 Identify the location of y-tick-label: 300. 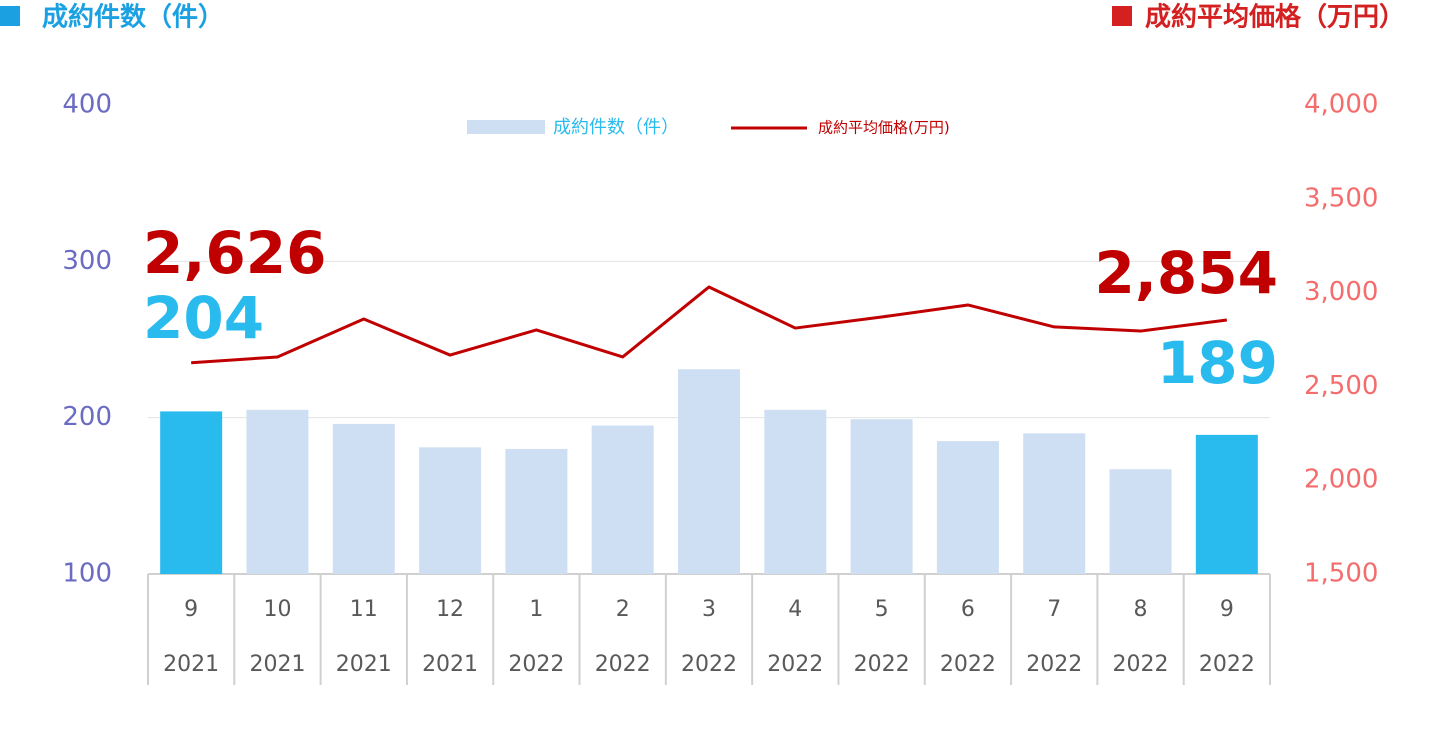
(87, 261).